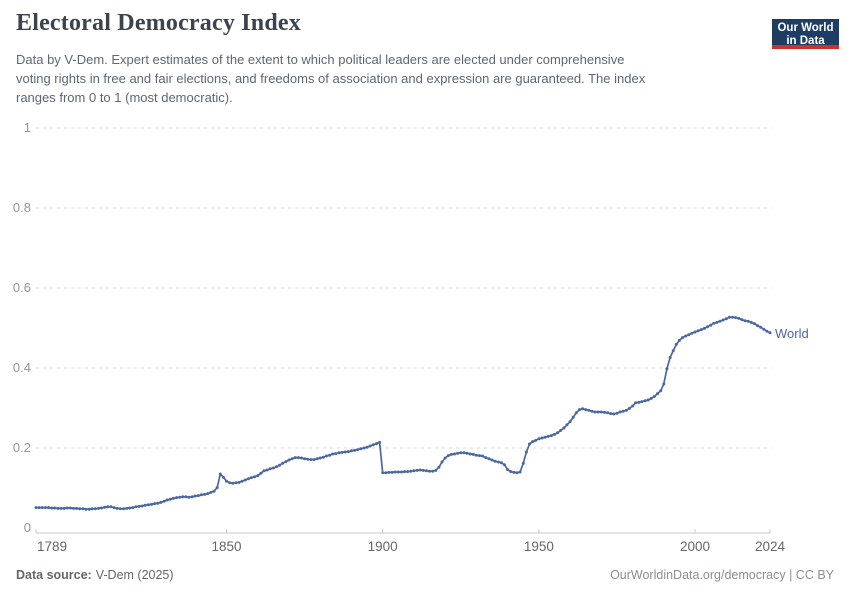  Describe the element at coordinates (124, 97) in the screenshot. I see `chart-subtitle-line: ranges from 0 to 1 (most democratic).` at that location.